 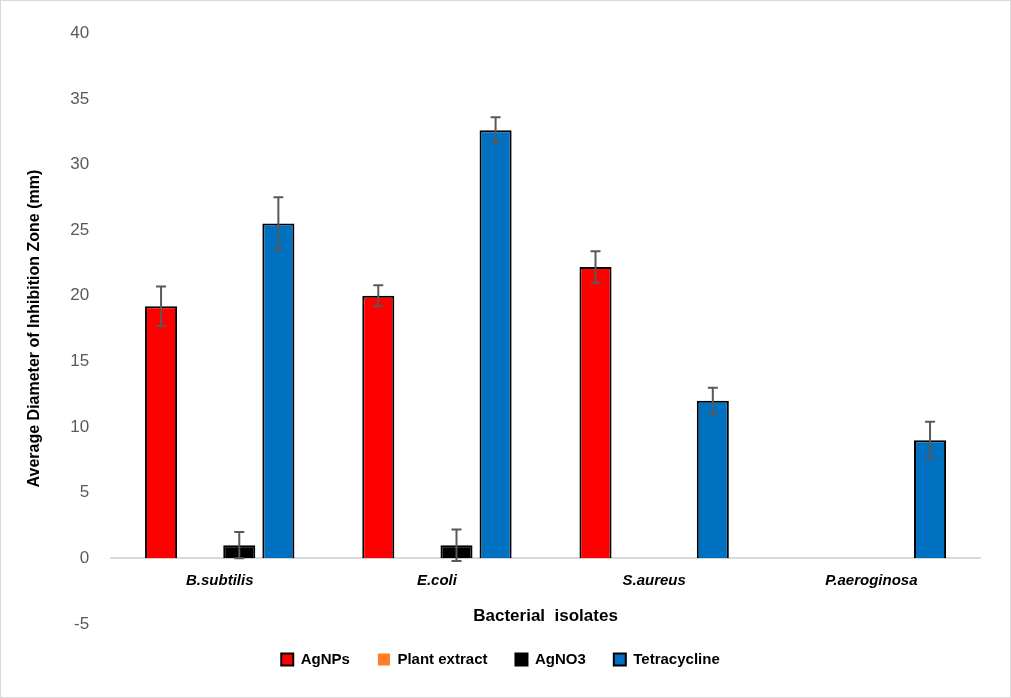 What do you see at coordinates (84, 492) in the screenshot?
I see `y-tick-label: 5` at bounding box center [84, 492].